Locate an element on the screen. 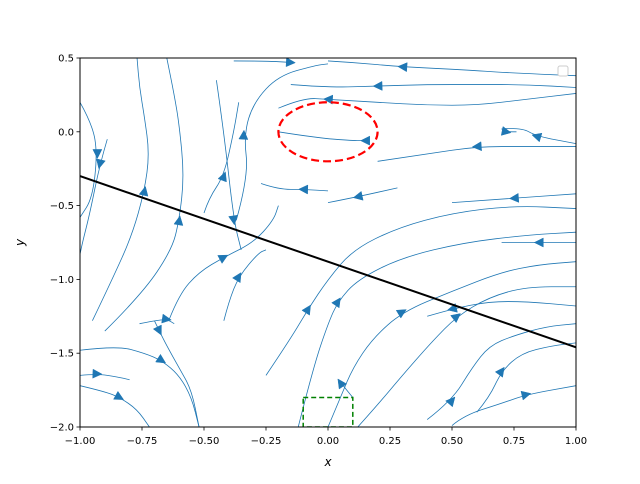  x-tick-label: −1.00 is located at coordinates (80, 441).